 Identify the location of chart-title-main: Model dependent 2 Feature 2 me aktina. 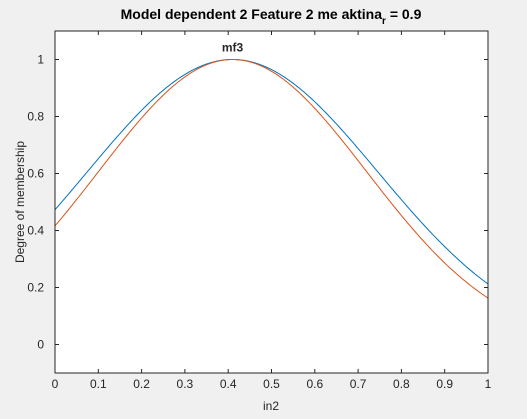
(252, 14).